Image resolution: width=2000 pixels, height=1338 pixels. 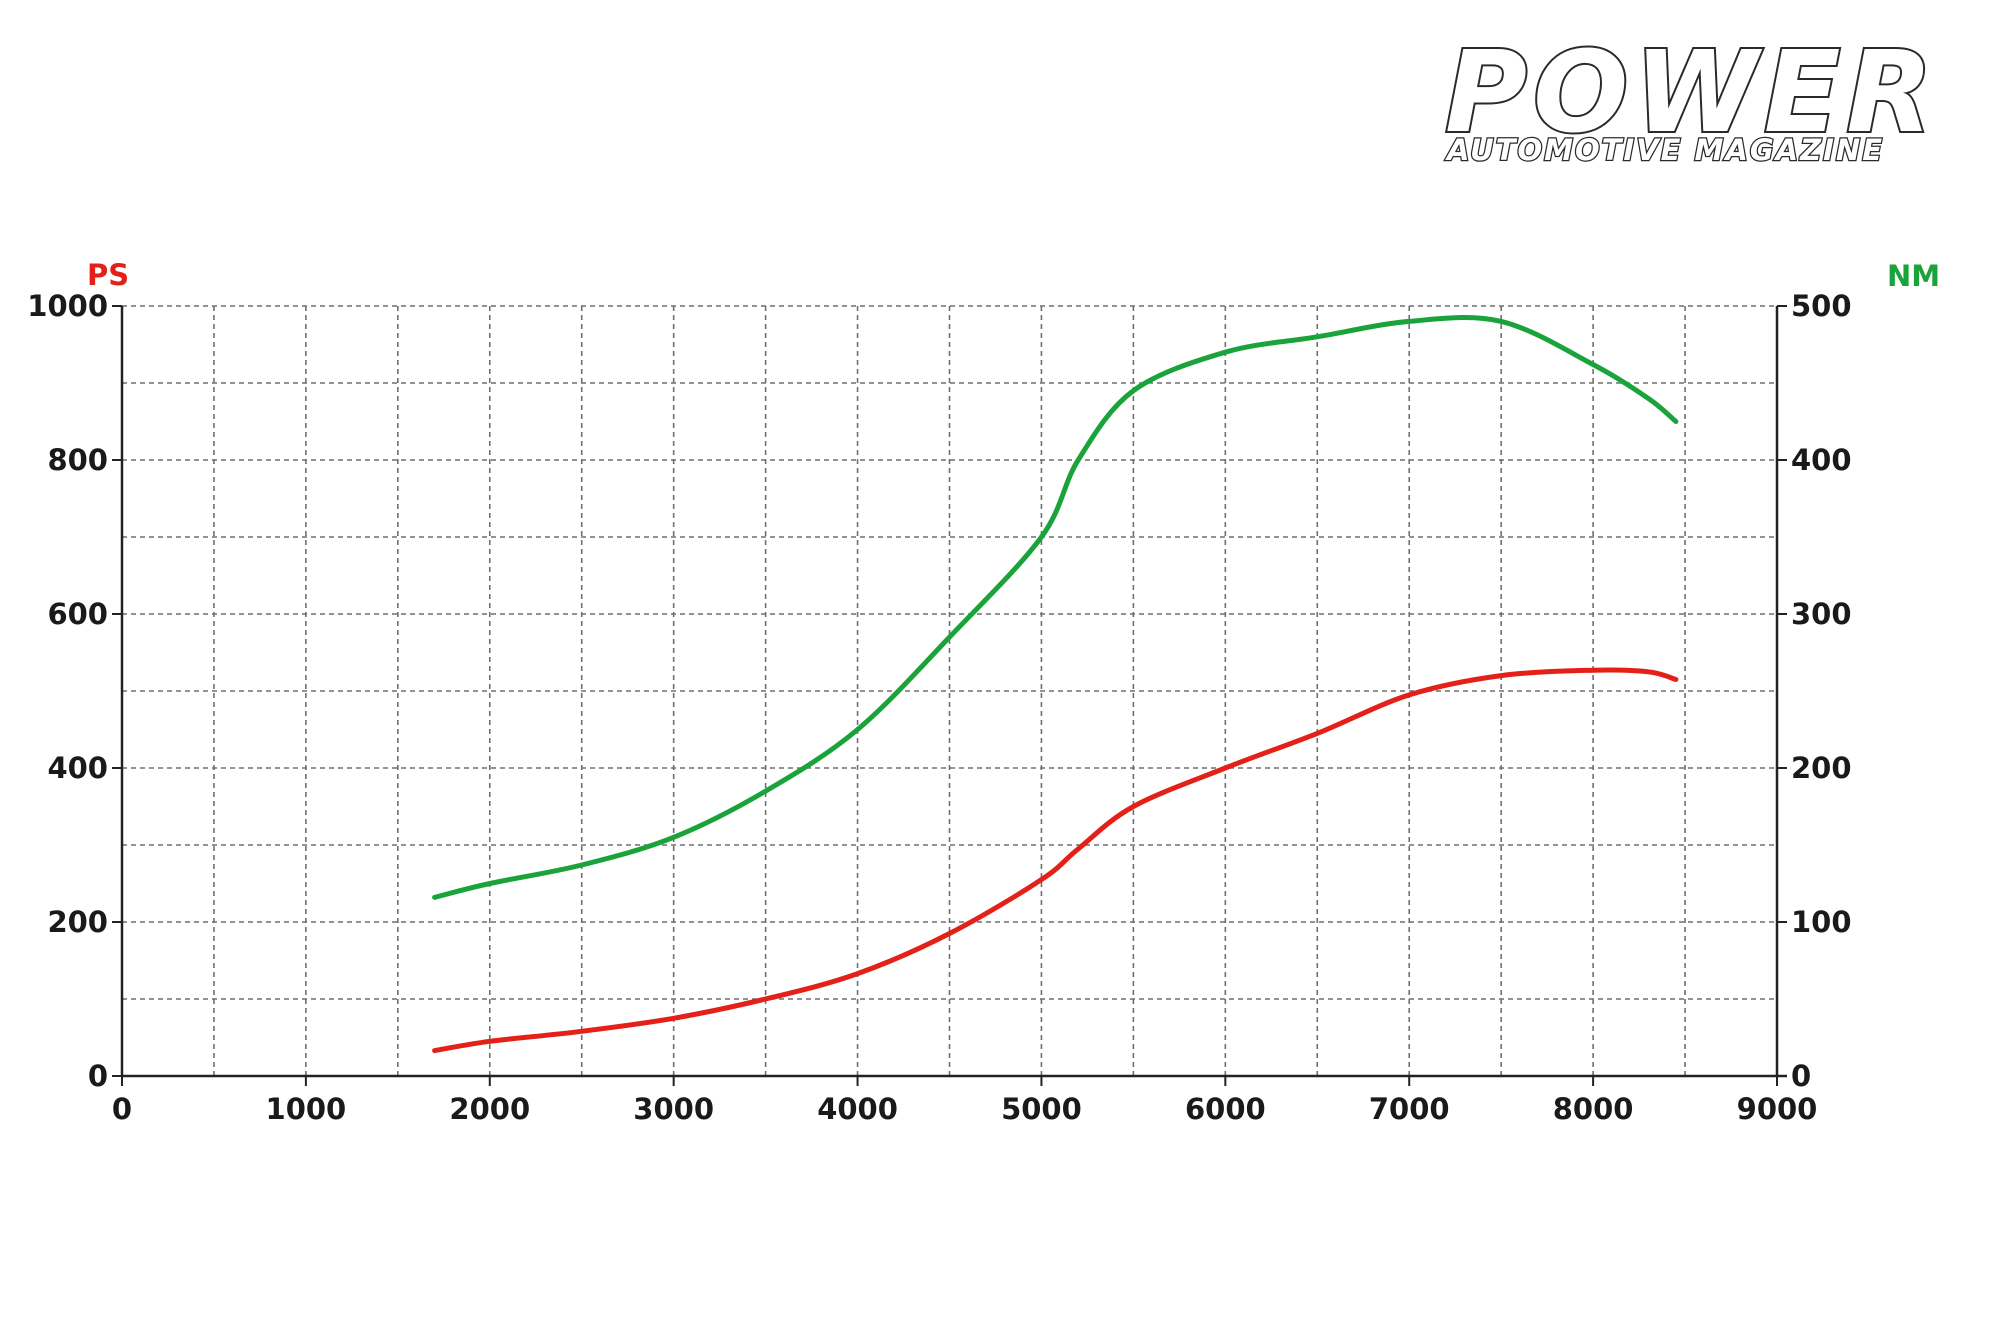 What do you see at coordinates (1409, 1109) in the screenshot?
I see `x-tick-label: 7000` at bounding box center [1409, 1109].